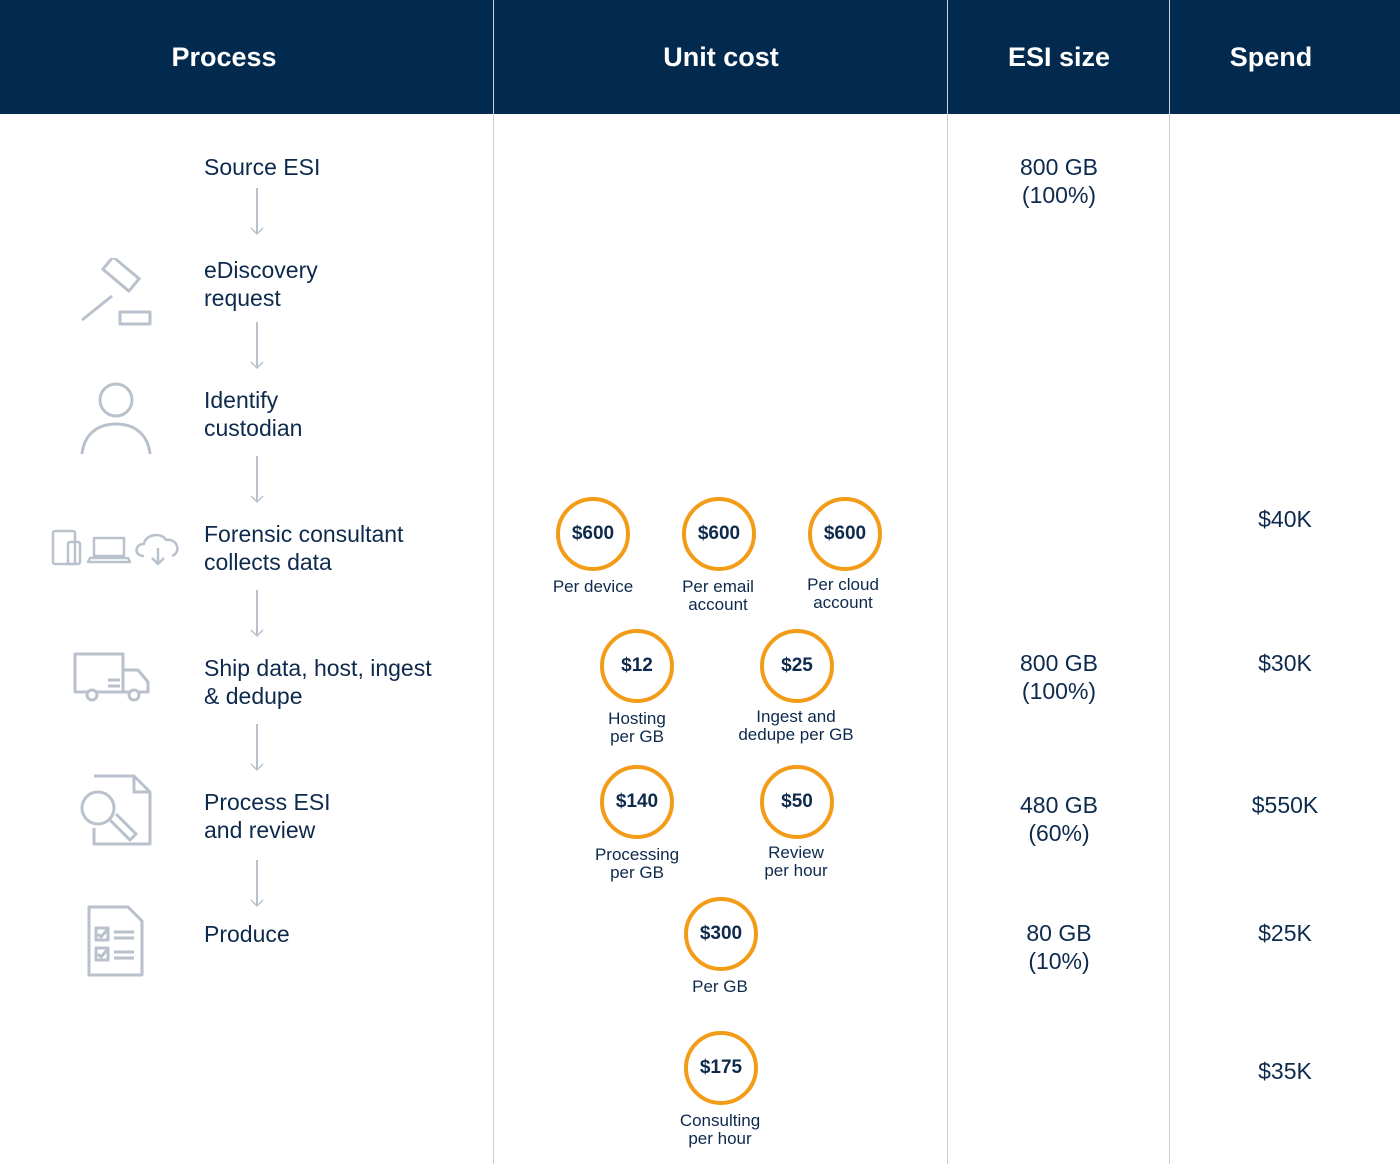  What do you see at coordinates (1271, 56) in the screenshot?
I see `header-spend: Spend` at bounding box center [1271, 56].